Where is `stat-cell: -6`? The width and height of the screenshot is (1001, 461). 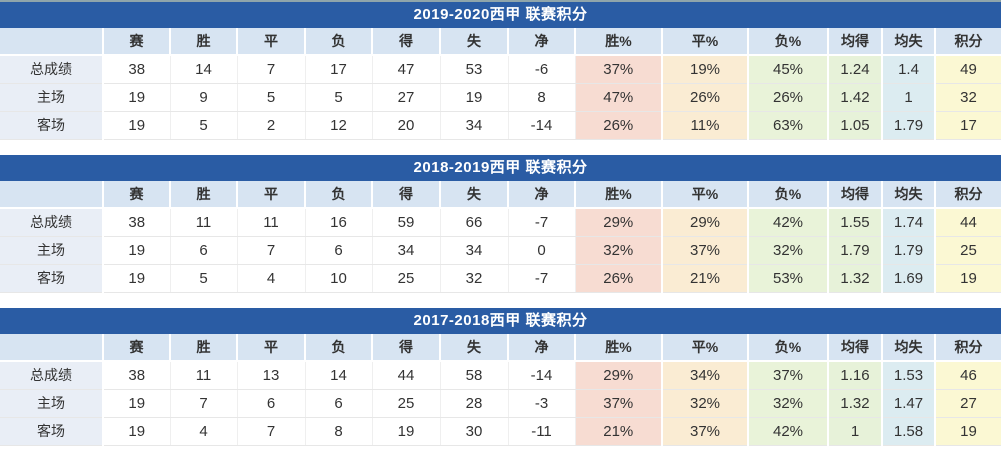
stat-cell: -6 is located at coordinates (542, 69).